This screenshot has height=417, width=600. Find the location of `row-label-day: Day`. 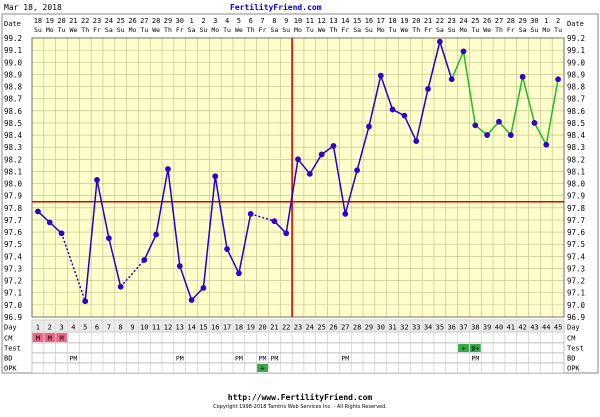

row-label-day: Day is located at coordinates (10, 328).